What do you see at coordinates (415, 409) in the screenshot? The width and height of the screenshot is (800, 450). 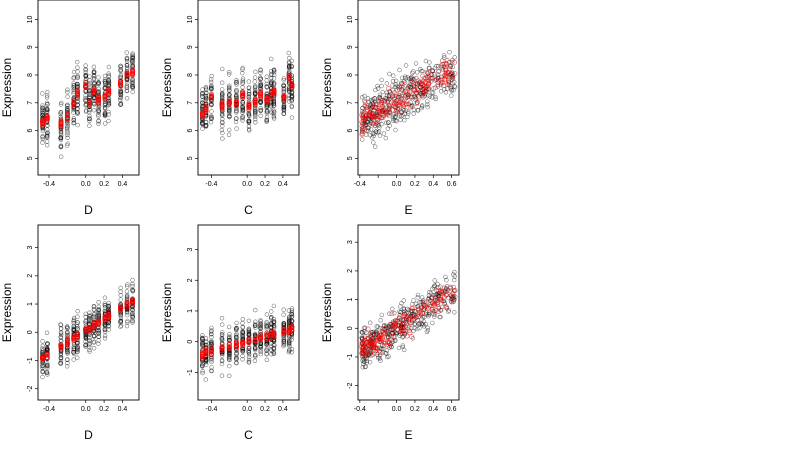 I see `x-tick-label: 0.2` at bounding box center [415, 409].